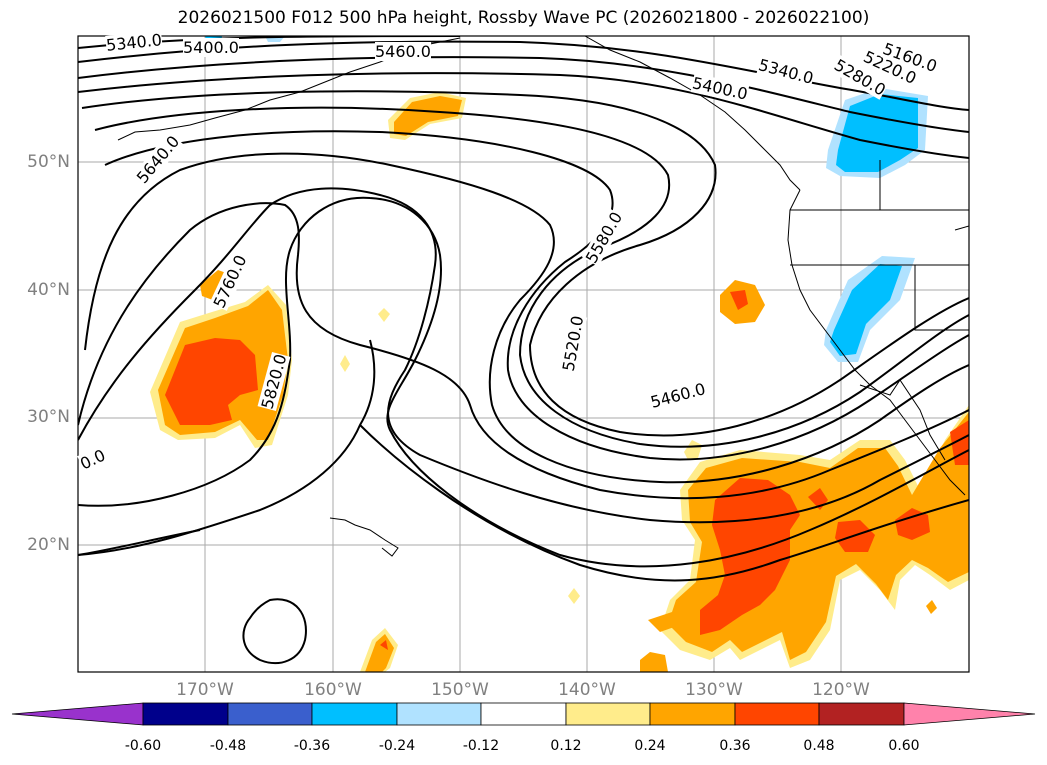 This screenshot has width=1047, height=765. What do you see at coordinates (650, 746) in the screenshot?
I see `colorbar-tick-label: 0.24` at bounding box center [650, 746].